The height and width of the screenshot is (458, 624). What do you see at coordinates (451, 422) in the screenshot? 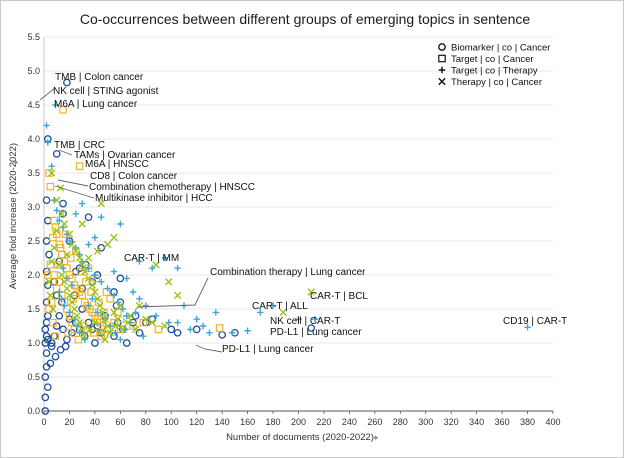
I see `x-tick-label: 320` at bounding box center [451, 422].